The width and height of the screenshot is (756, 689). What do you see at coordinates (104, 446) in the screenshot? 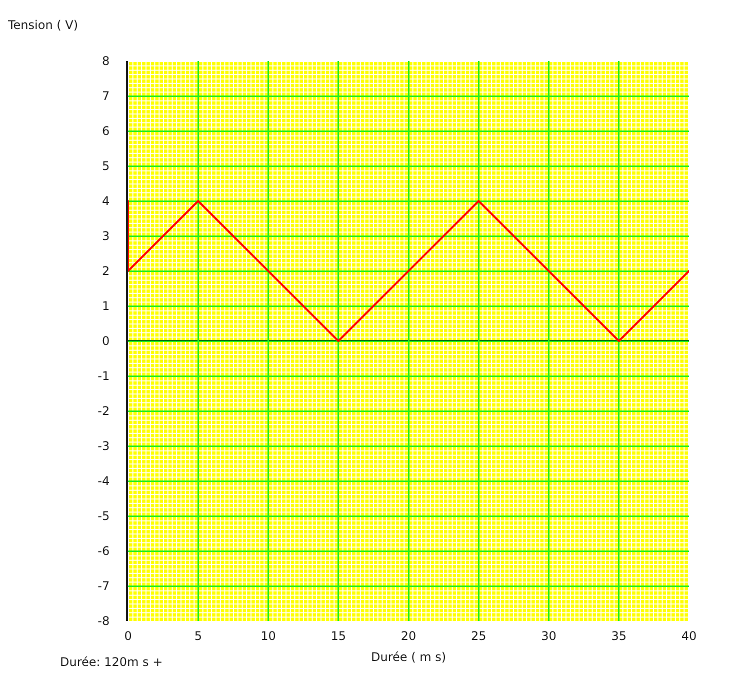
I see `y-tick-label: -3` at bounding box center [104, 446].